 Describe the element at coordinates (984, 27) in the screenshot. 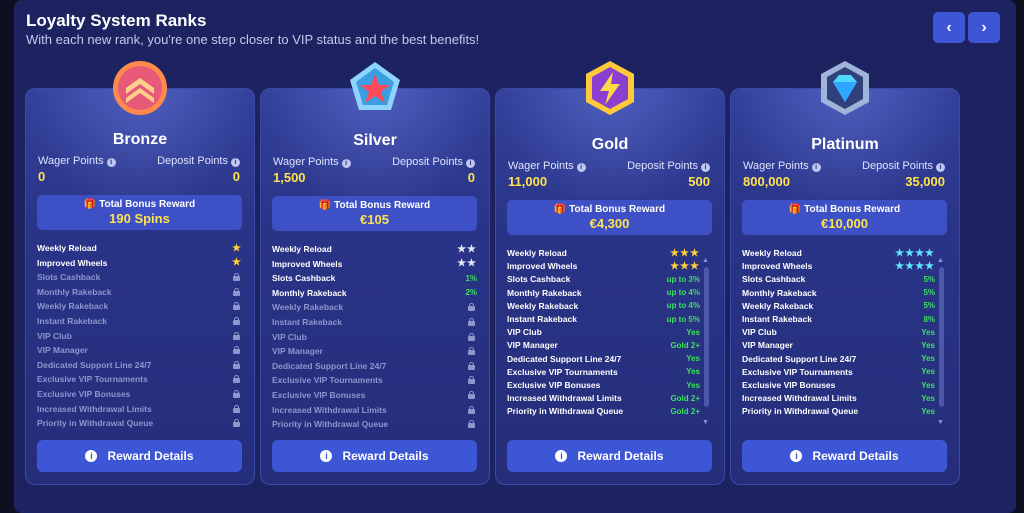

I see `next-button: ›` at that location.